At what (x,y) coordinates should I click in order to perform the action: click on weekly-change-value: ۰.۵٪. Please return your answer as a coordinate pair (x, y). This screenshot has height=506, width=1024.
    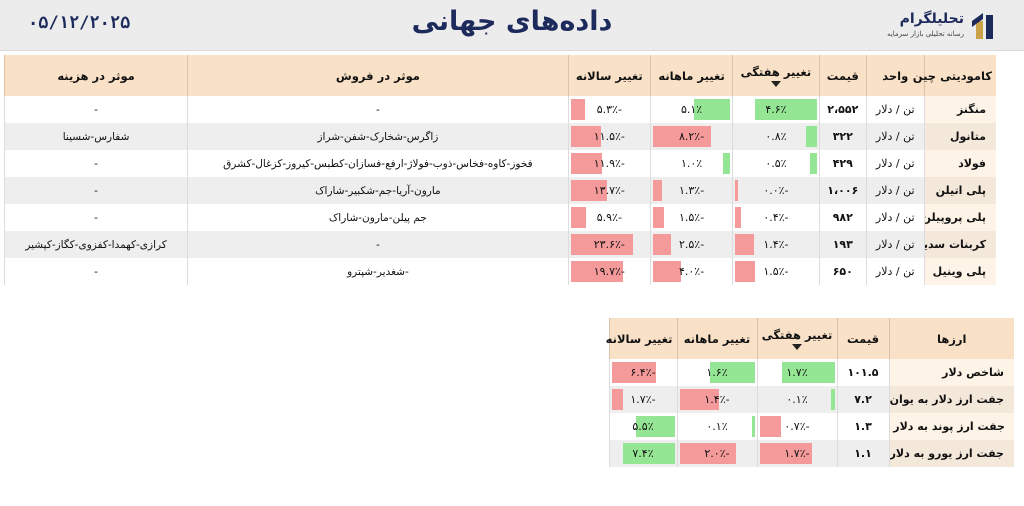
    Looking at the image, I should click on (776, 163).